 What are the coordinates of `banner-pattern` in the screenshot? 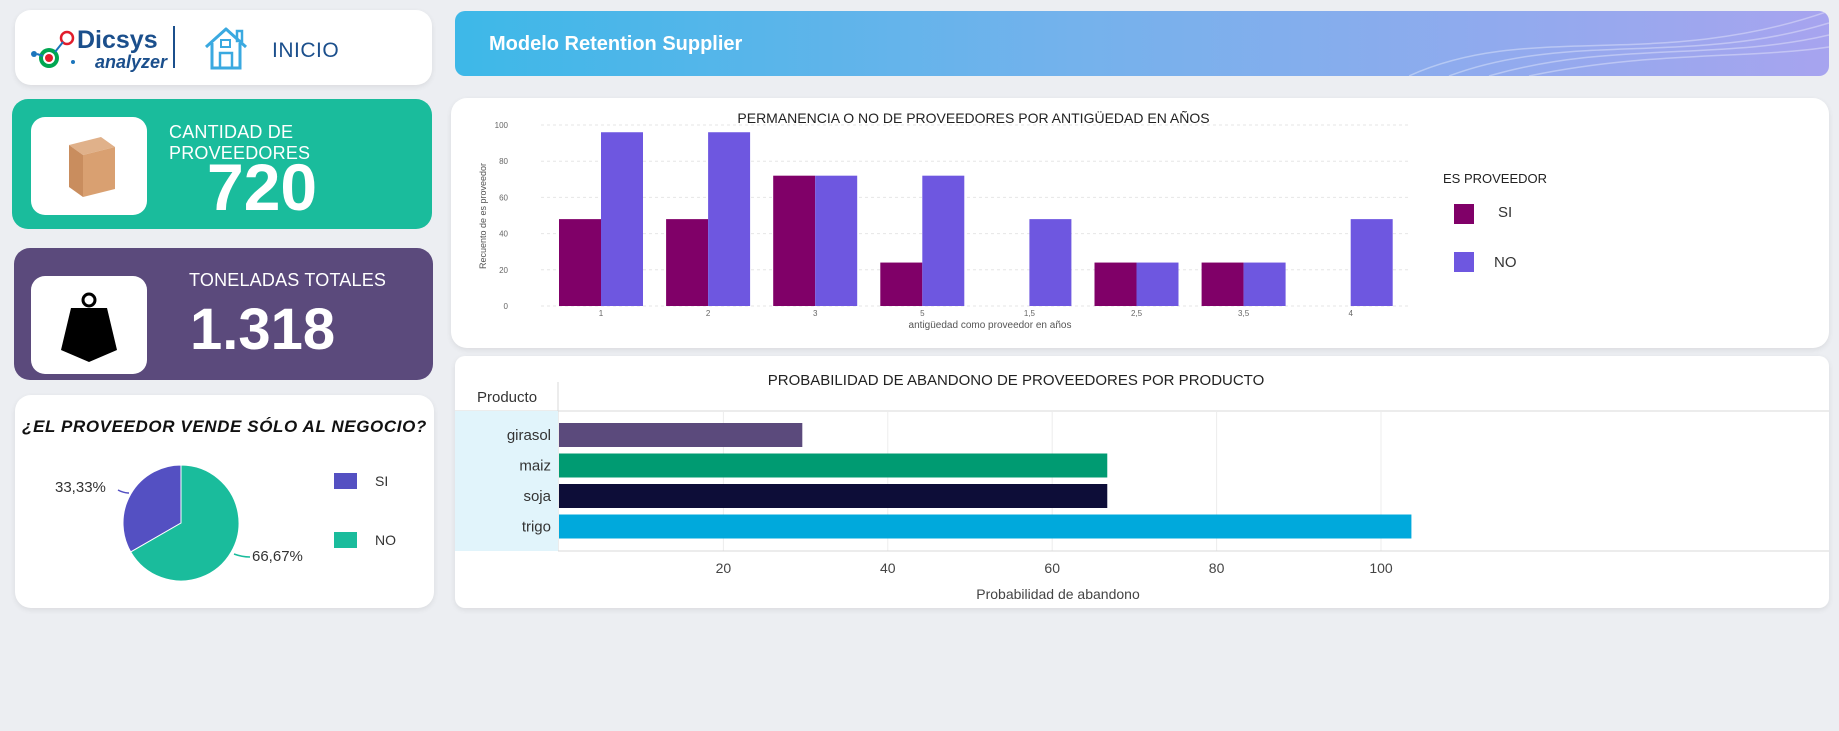 It's located at (1619, 43).